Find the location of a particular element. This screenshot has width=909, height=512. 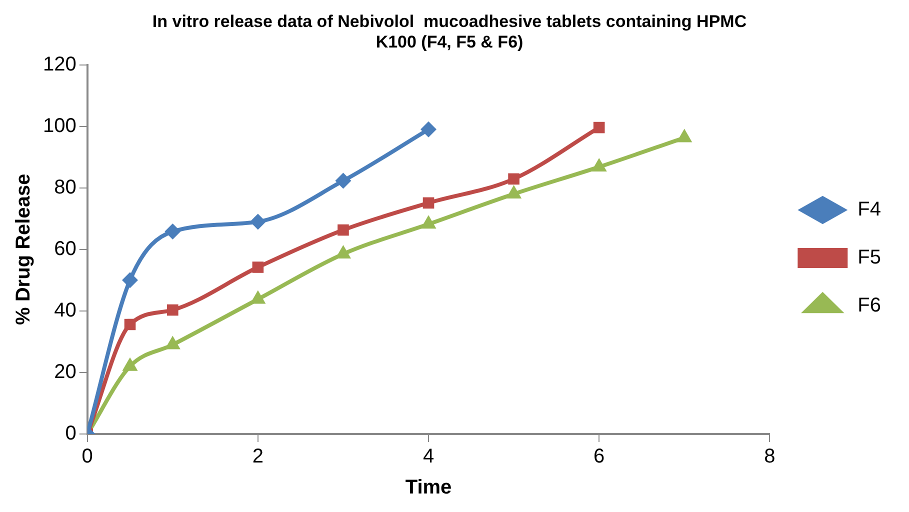

x-axis-title: Time is located at coordinates (428, 487).